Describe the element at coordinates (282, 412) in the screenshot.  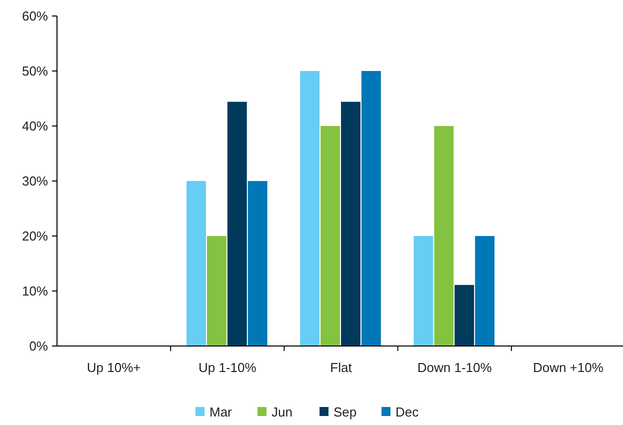
I see `legend-label: Jun` at that location.